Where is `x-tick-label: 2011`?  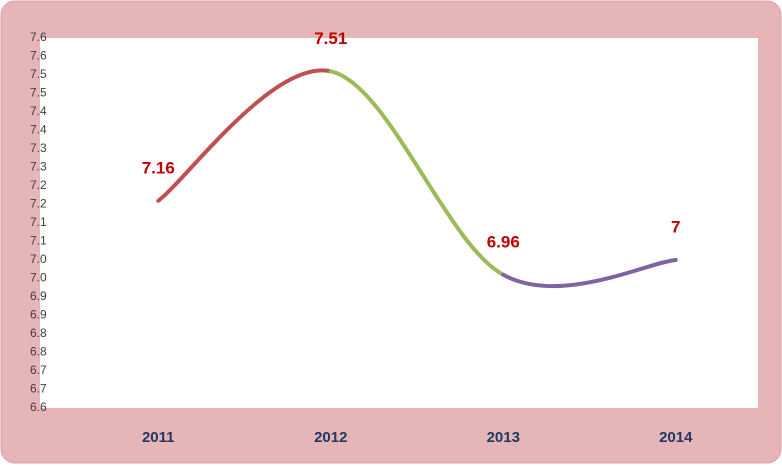
x-tick-label: 2011 is located at coordinates (158, 437).